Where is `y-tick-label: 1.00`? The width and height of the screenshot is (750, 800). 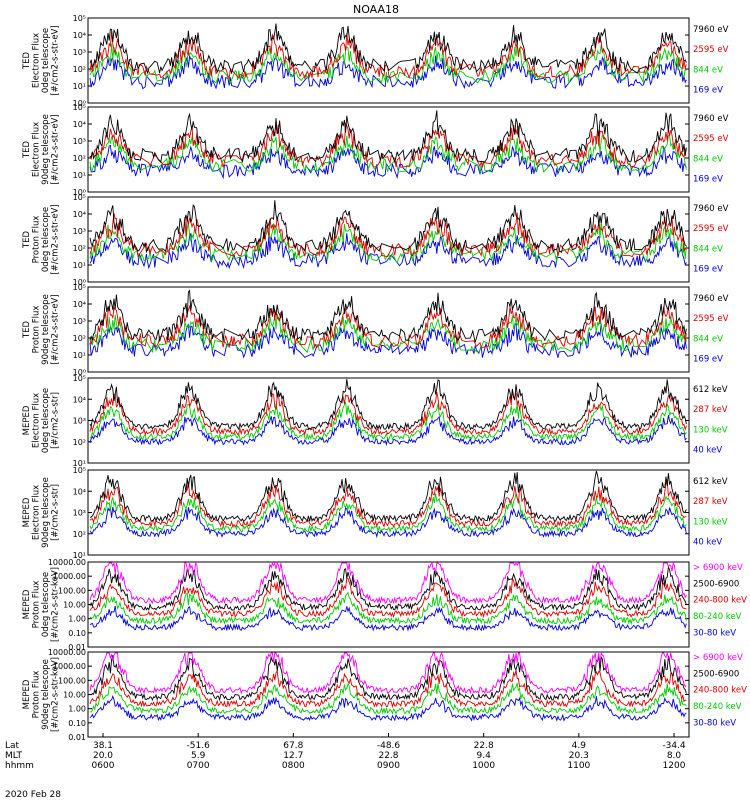 y-tick-label: 1.00 is located at coordinates (77, 619).